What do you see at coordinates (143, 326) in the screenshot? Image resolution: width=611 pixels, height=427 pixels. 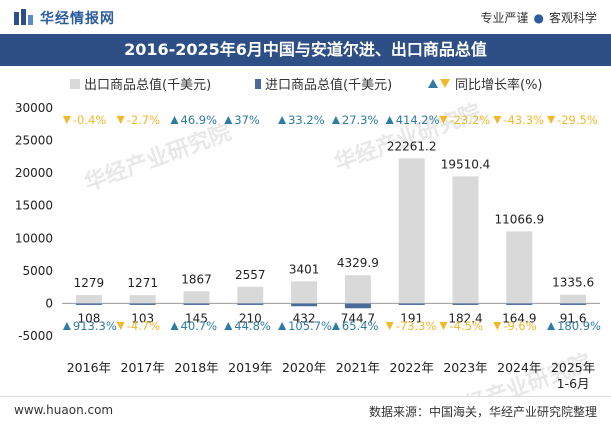 I see `import-growth-label: -4.7%` at bounding box center [143, 326].